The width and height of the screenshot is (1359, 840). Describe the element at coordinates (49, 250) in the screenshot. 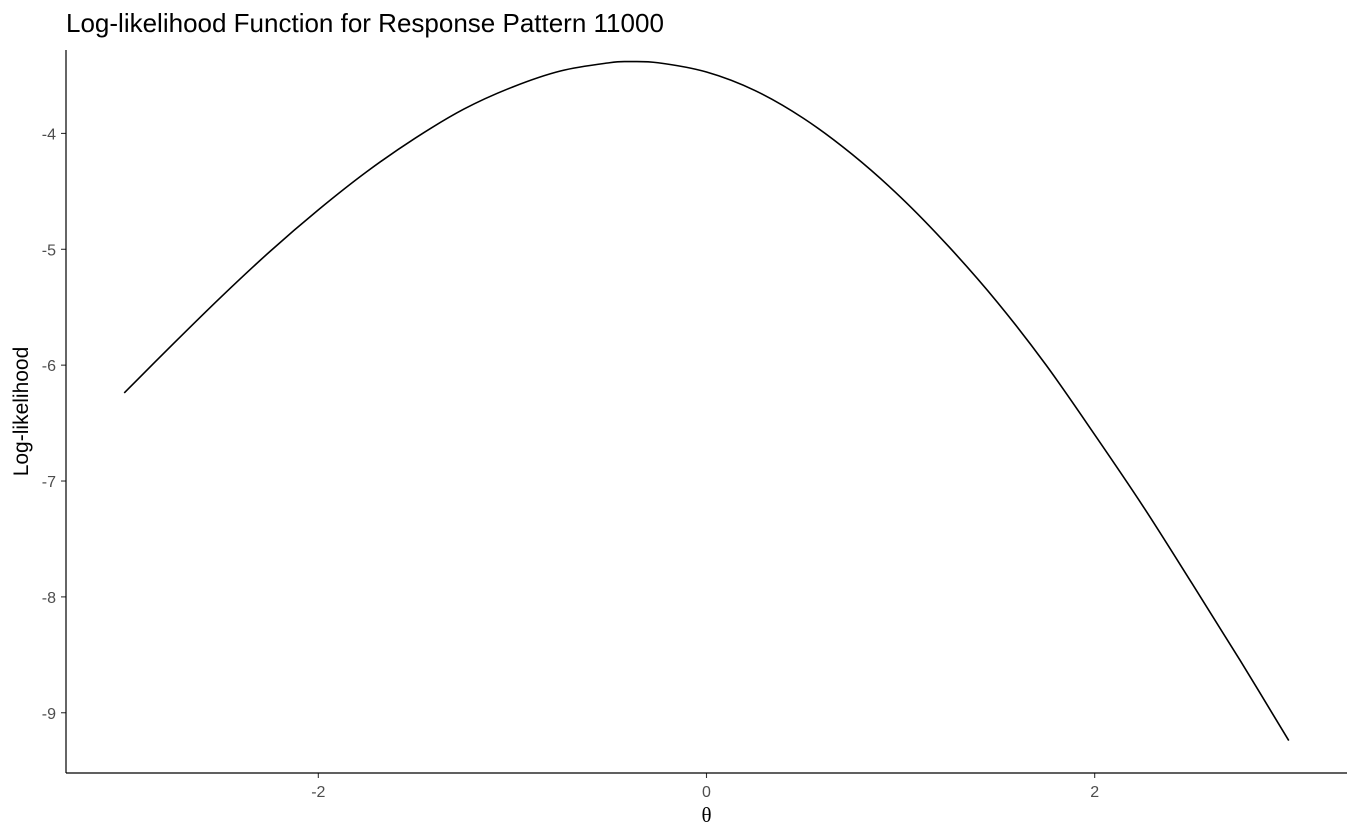

I see `y-tick-label: -5` at that location.